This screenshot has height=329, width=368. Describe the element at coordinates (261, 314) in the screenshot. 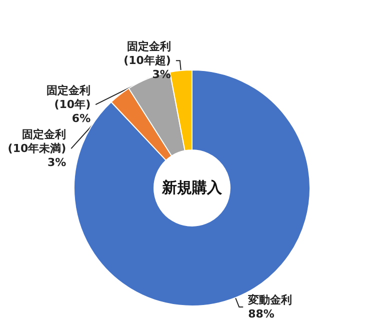

I see `data-label: 88%` at that location.